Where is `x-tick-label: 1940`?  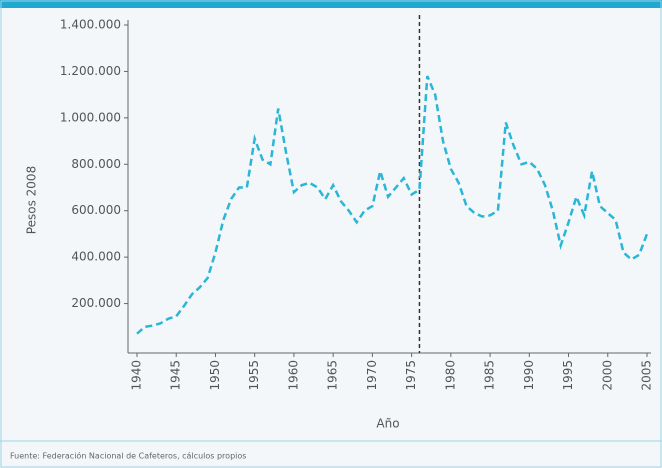
x-tick-label: 1940 is located at coordinates (137, 375).